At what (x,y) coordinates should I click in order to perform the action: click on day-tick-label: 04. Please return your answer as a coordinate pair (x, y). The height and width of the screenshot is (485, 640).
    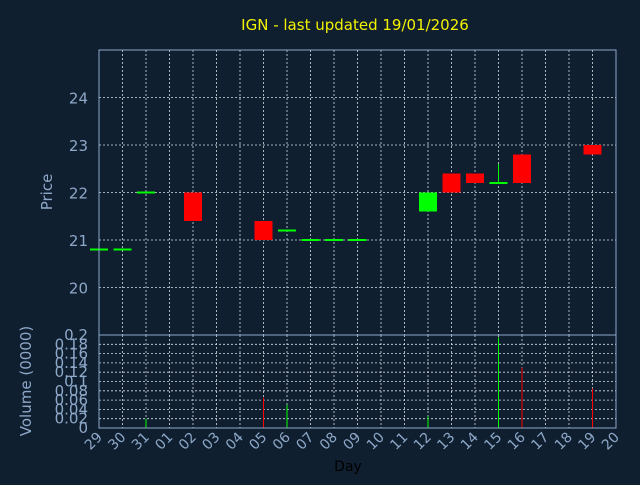
    Looking at the image, I should click on (235, 441).